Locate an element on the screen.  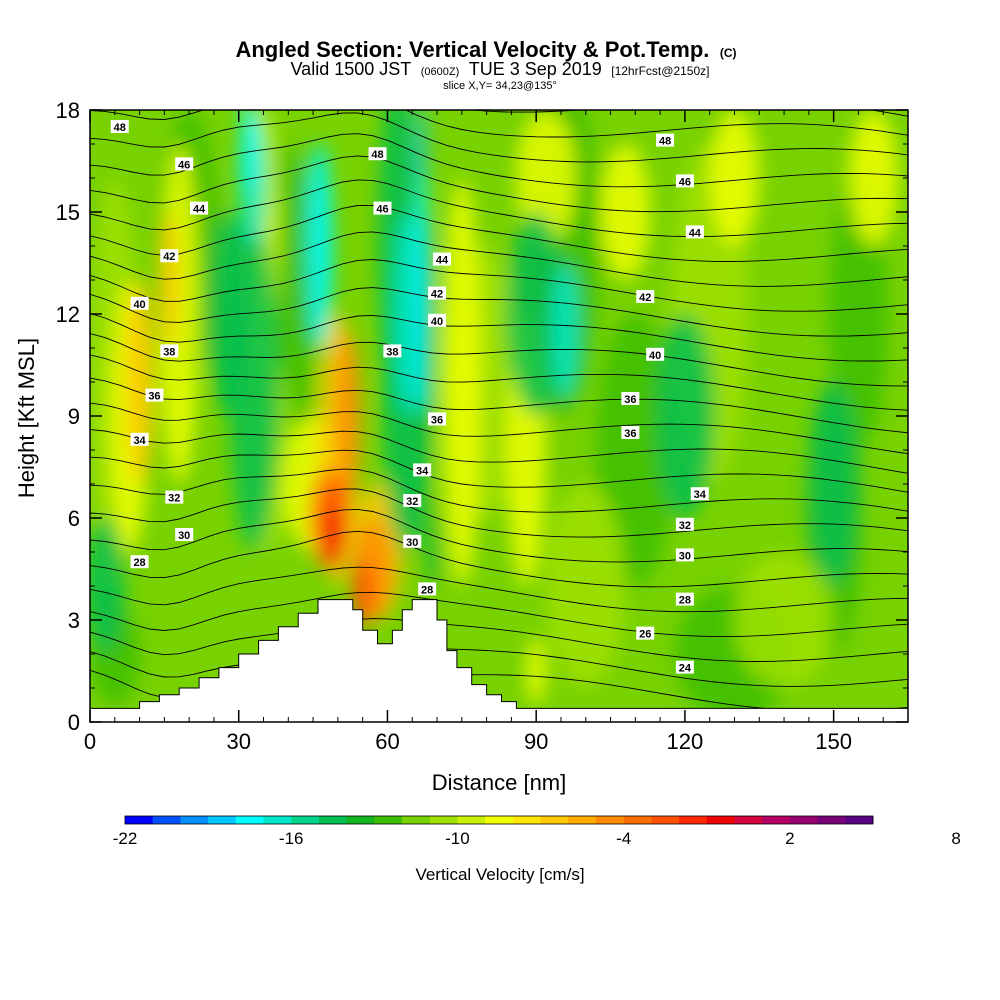
contour-label-24-0: 24 is located at coordinates (684, 667).